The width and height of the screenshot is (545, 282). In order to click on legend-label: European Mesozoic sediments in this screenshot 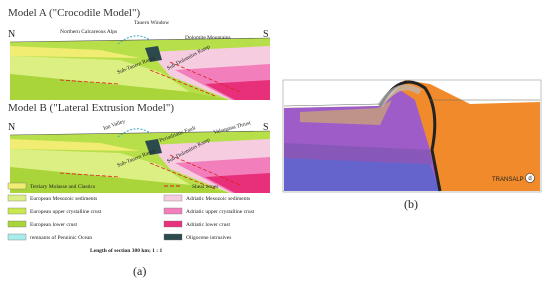, I will do `click(63, 199)`.